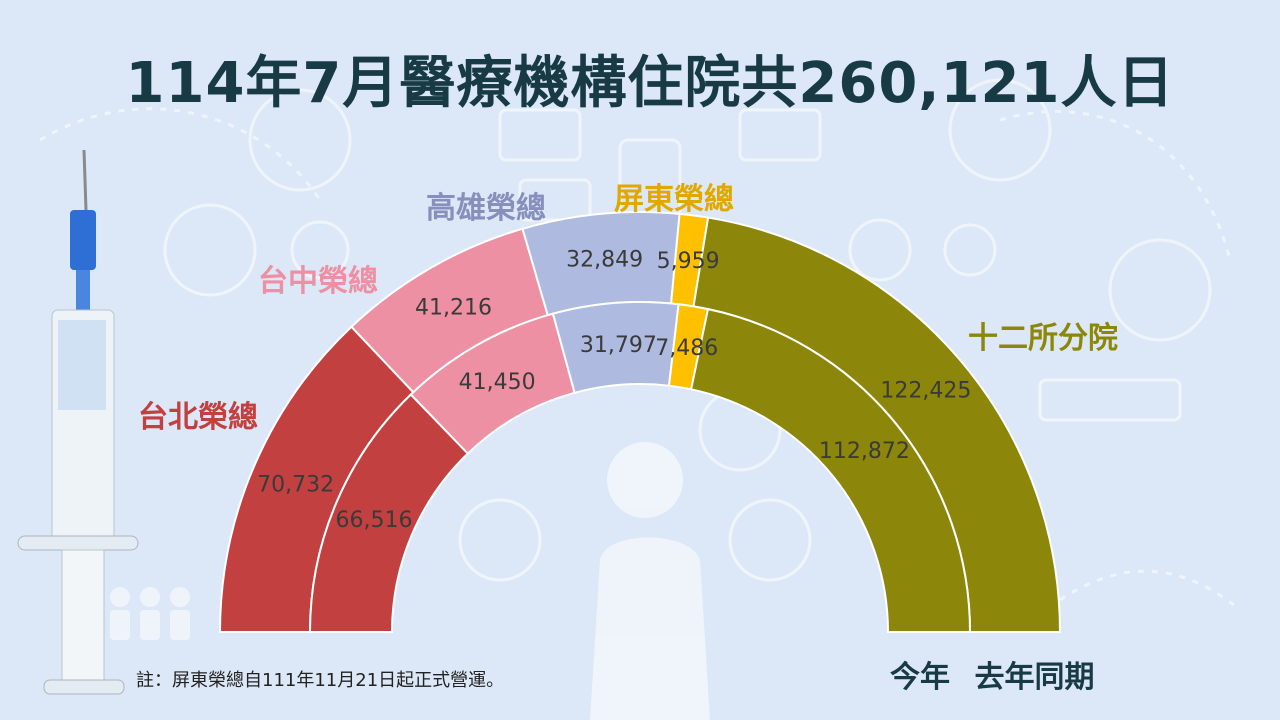  I want to click on category-label-taipei: 台北榮總, so click(198, 417).